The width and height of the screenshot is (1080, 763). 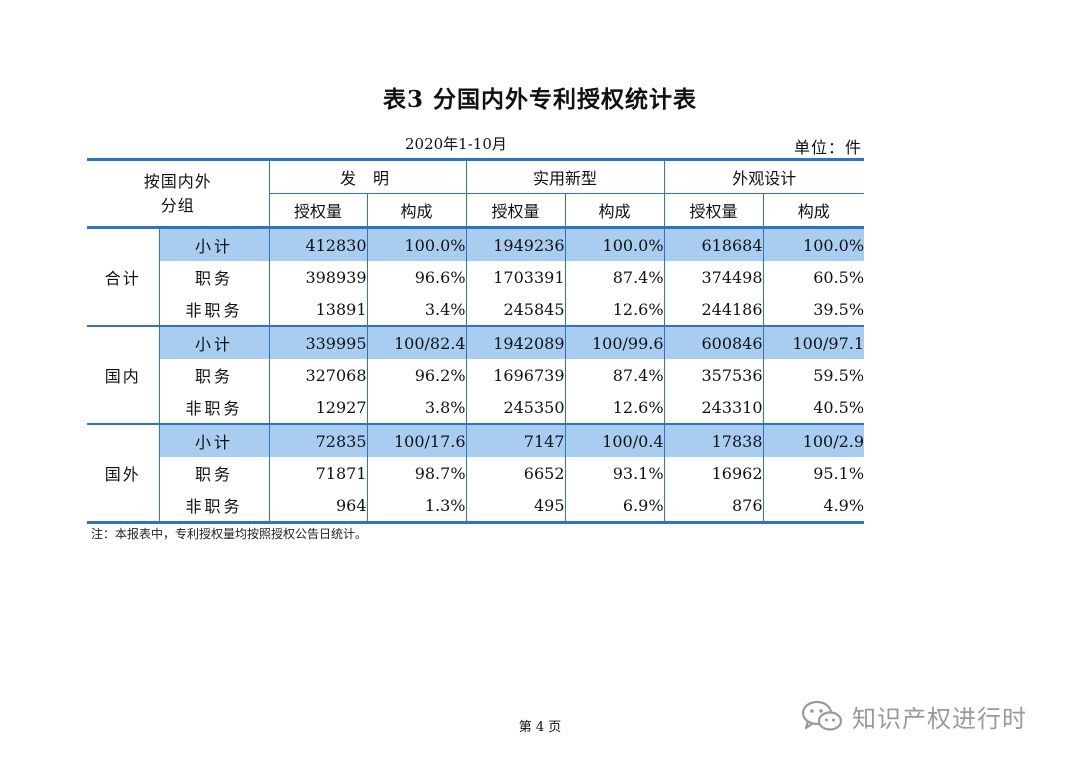 What do you see at coordinates (123, 473) in the screenshot?
I see `group-name: 国外` at bounding box center [123, 473].